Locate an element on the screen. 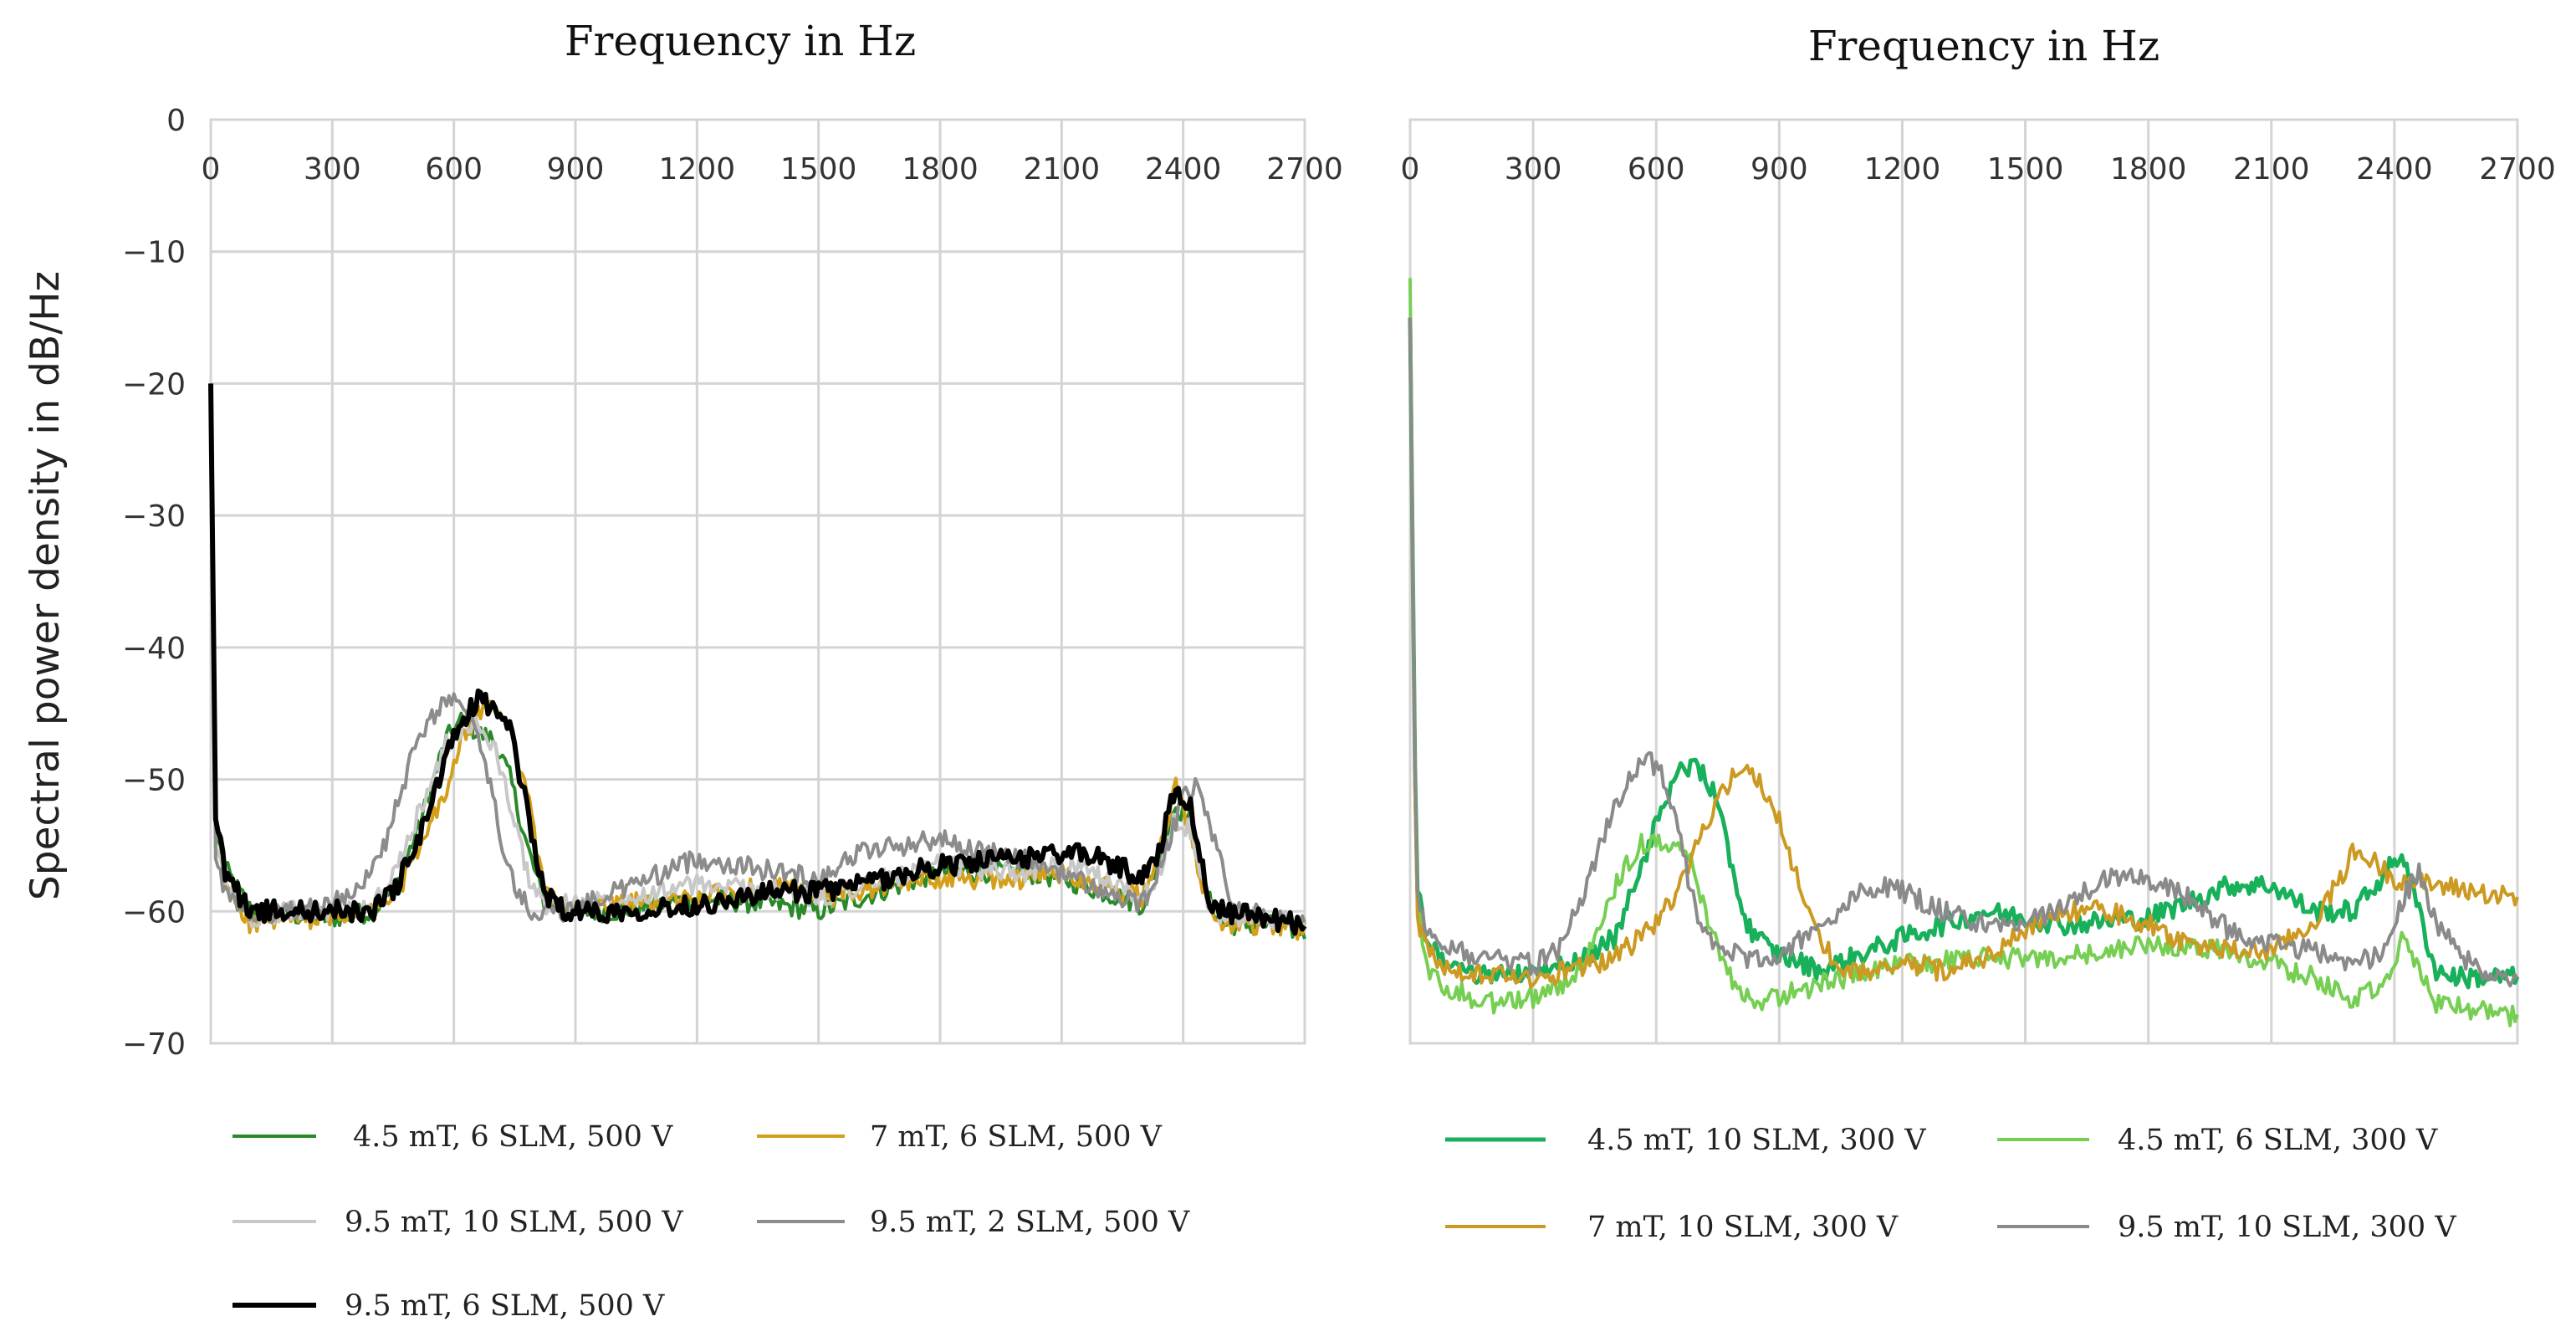 The height and width of the screenshot is (1342, 2576). right-x-tick-label: 300 is located at coordinates (1533, 169).